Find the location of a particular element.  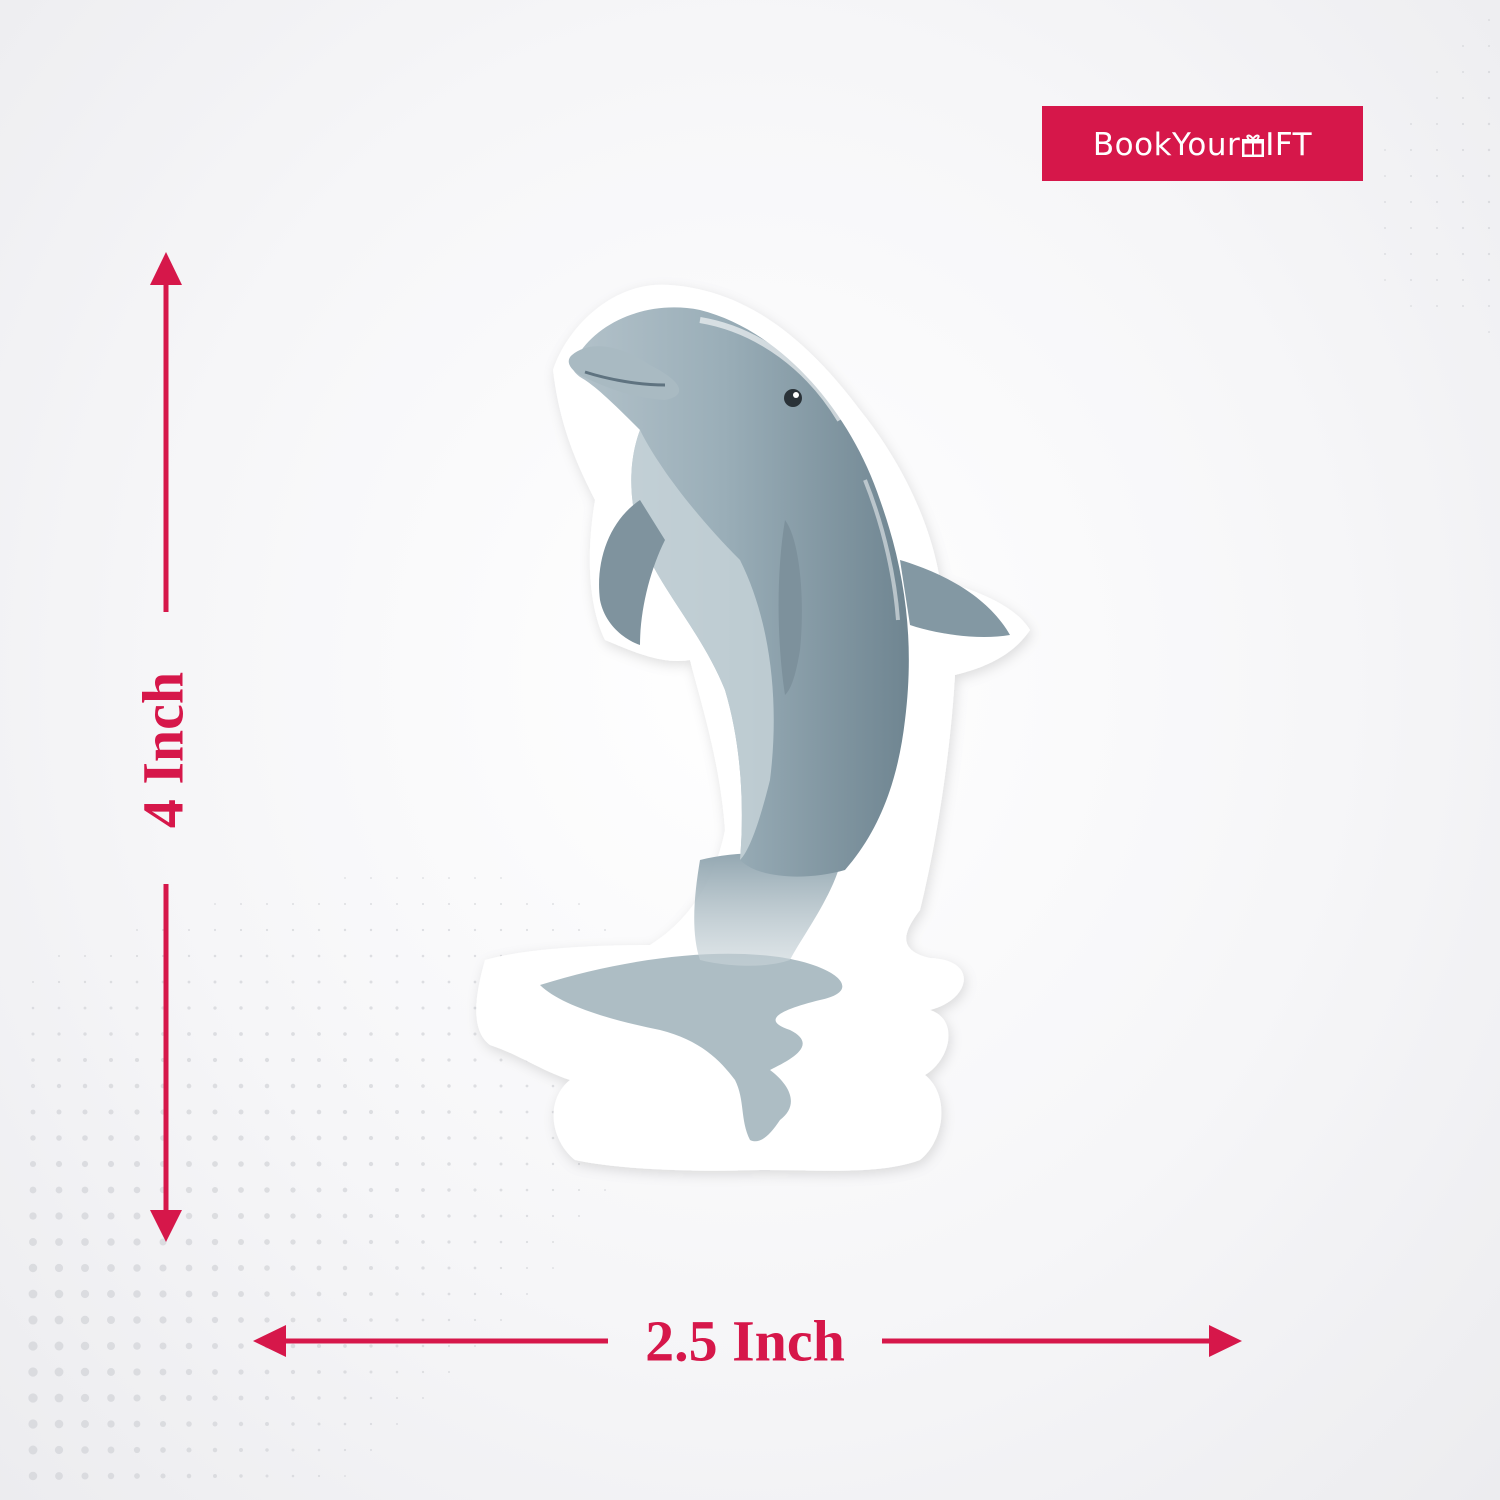

dolphin-eye is located at coordinates (793, 398).